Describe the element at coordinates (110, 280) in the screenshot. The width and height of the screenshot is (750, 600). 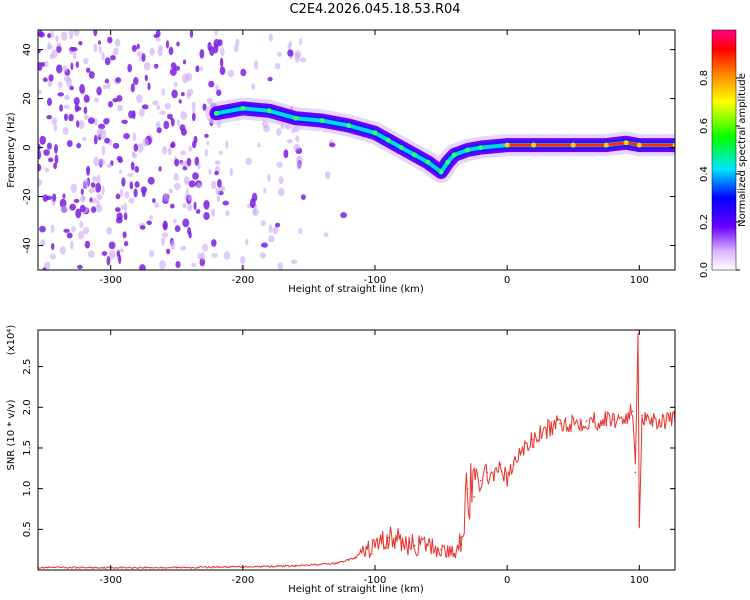
I see `spectrogram-xtick-label: -300` at that location.